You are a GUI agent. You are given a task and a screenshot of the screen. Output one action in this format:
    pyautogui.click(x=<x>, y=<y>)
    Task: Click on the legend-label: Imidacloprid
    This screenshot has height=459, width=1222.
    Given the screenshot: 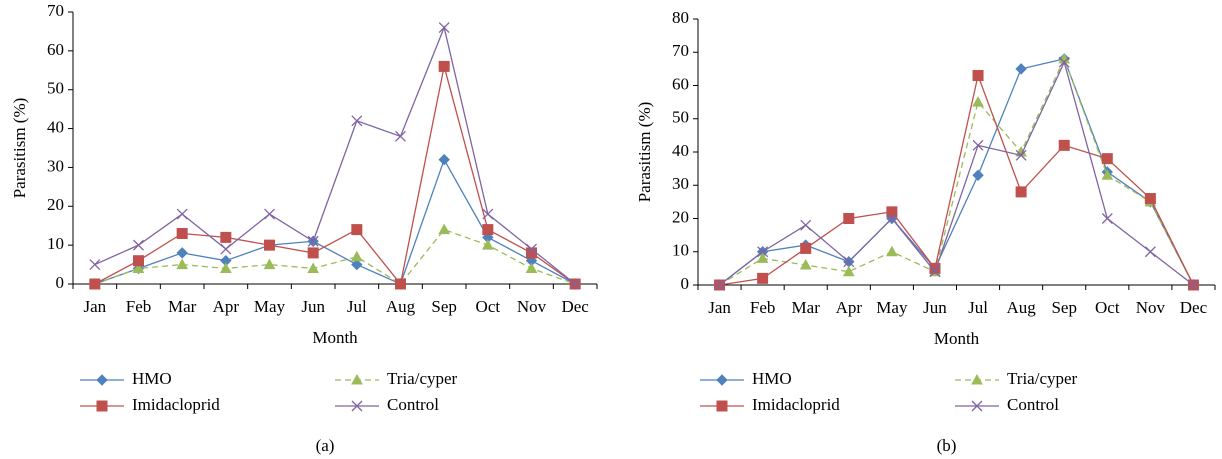 What is the action you would take?
    pyautogui.click(x=796, y=404)
    